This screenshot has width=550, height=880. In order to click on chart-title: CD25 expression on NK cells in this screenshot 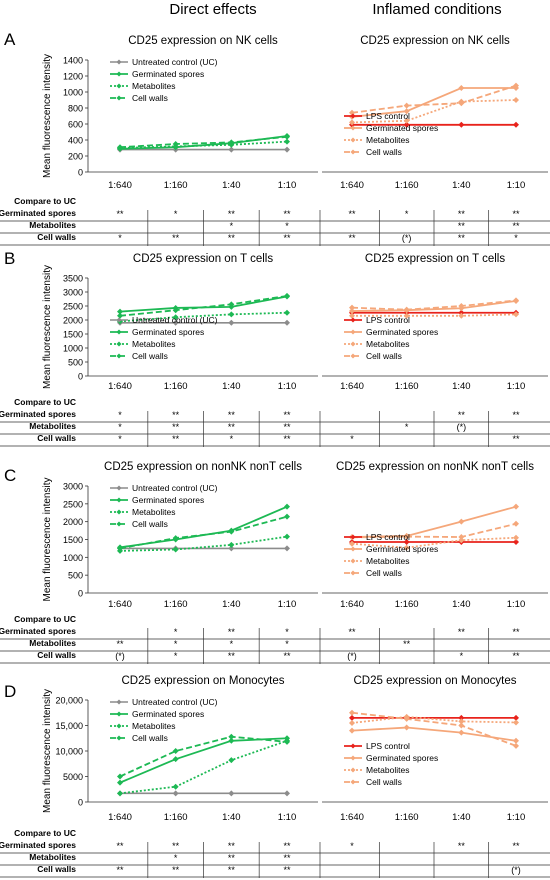, I will do `click(435, 41)`.